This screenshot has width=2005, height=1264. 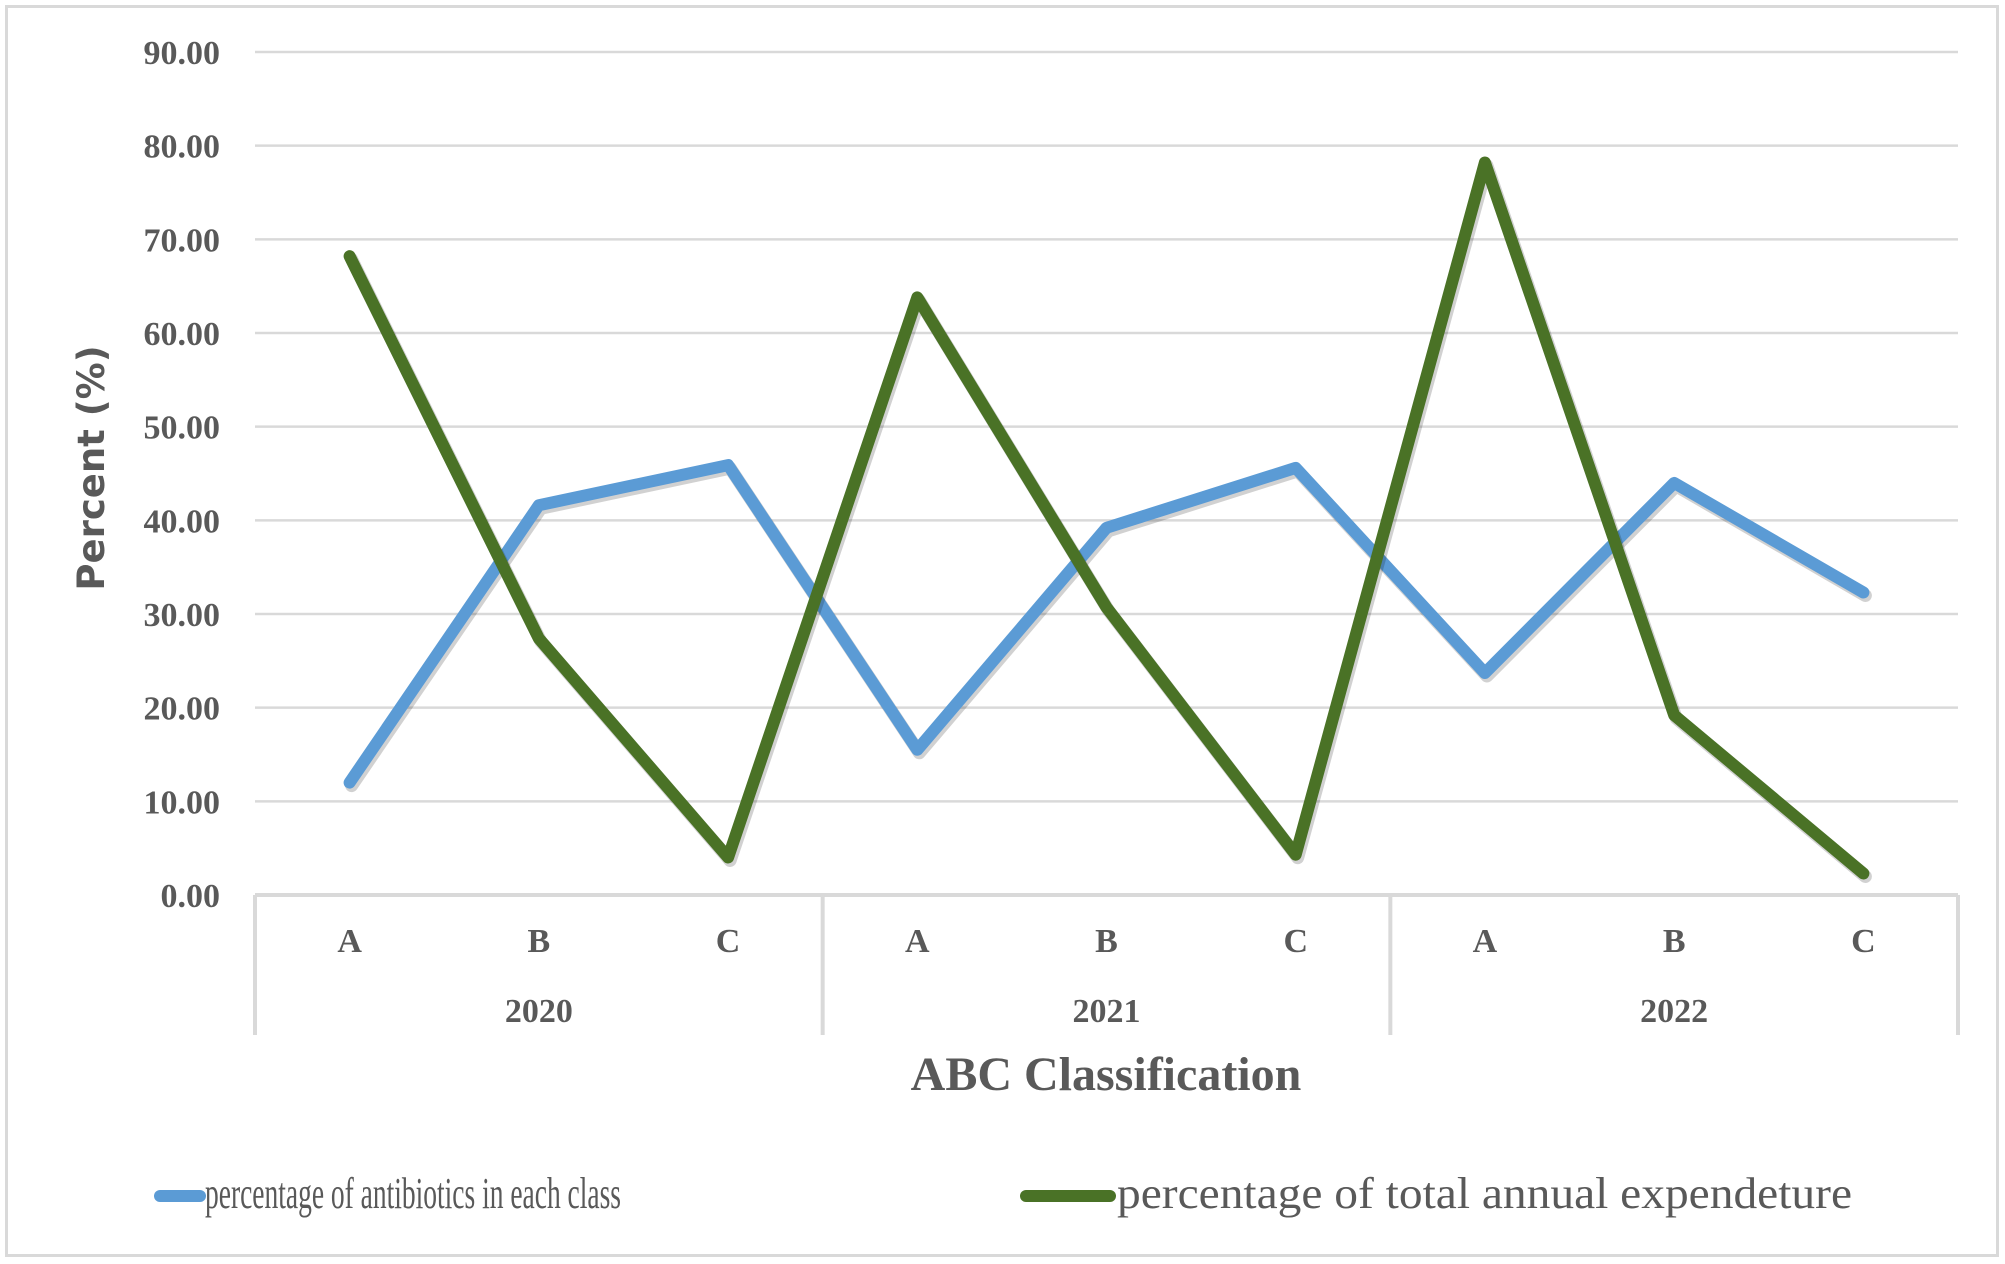 I want to click on y-tick-label: 50.00, so click(x=182, y=428).